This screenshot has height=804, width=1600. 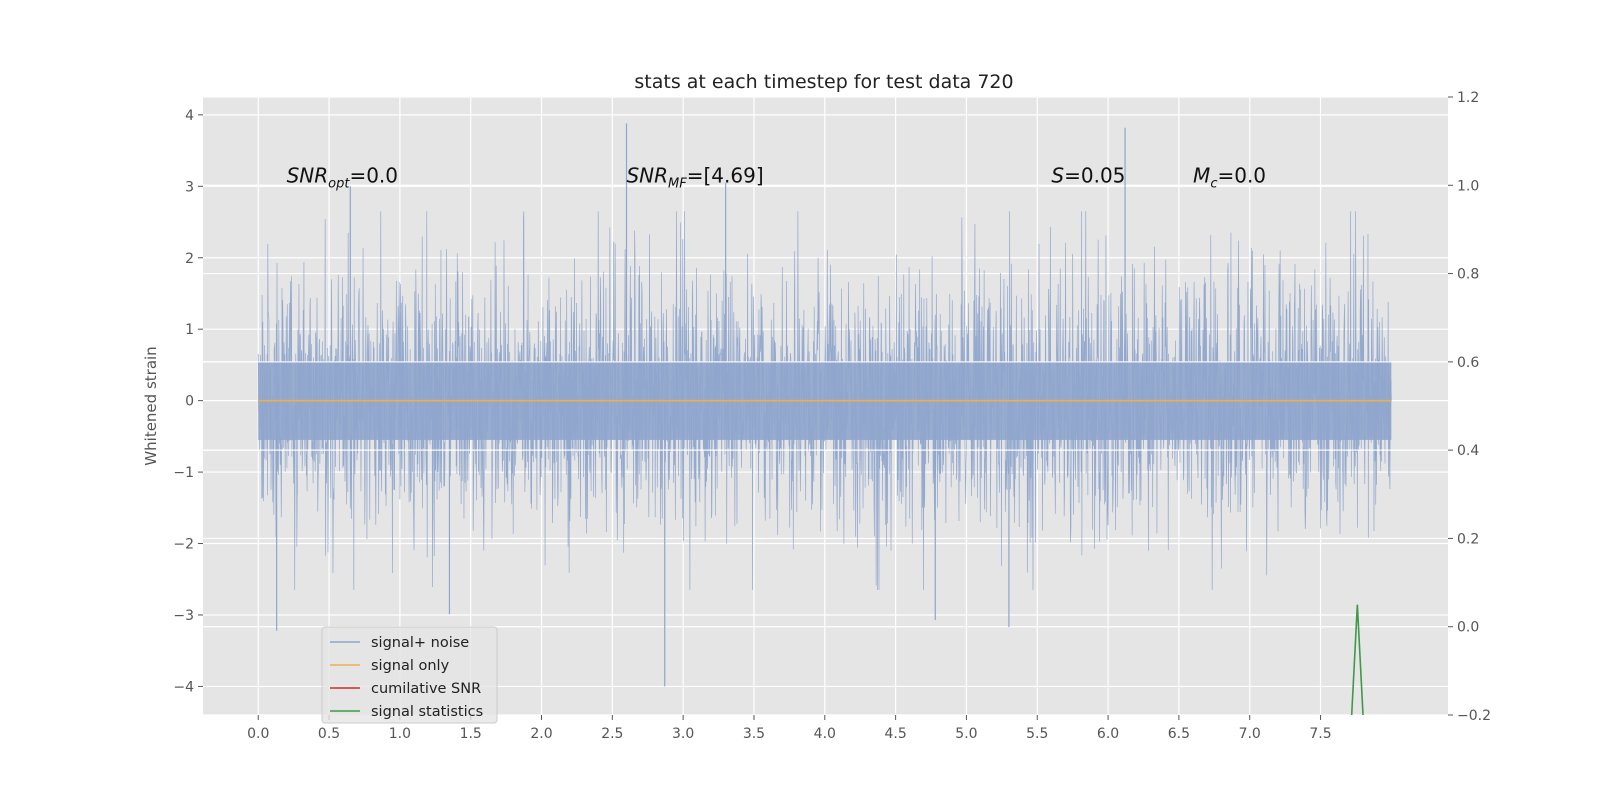 I want to click on y-tick-label: −1, so click(x=183, y=473).